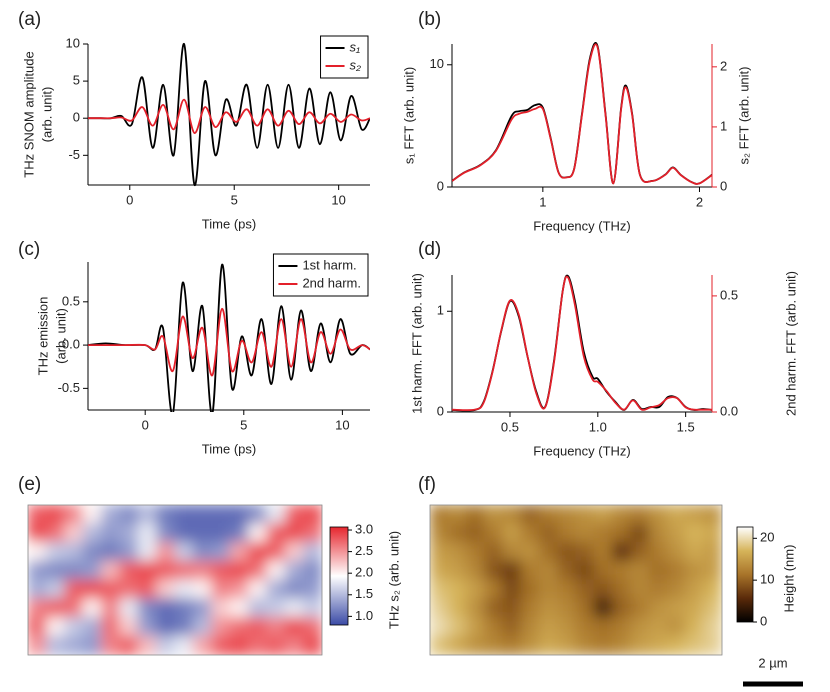  What do you see at coordinates (416, 343) in the screenshot?
I see `y-axis-label: 1st harm. FFT (arb. unit)` at bounding box center [416, 343].